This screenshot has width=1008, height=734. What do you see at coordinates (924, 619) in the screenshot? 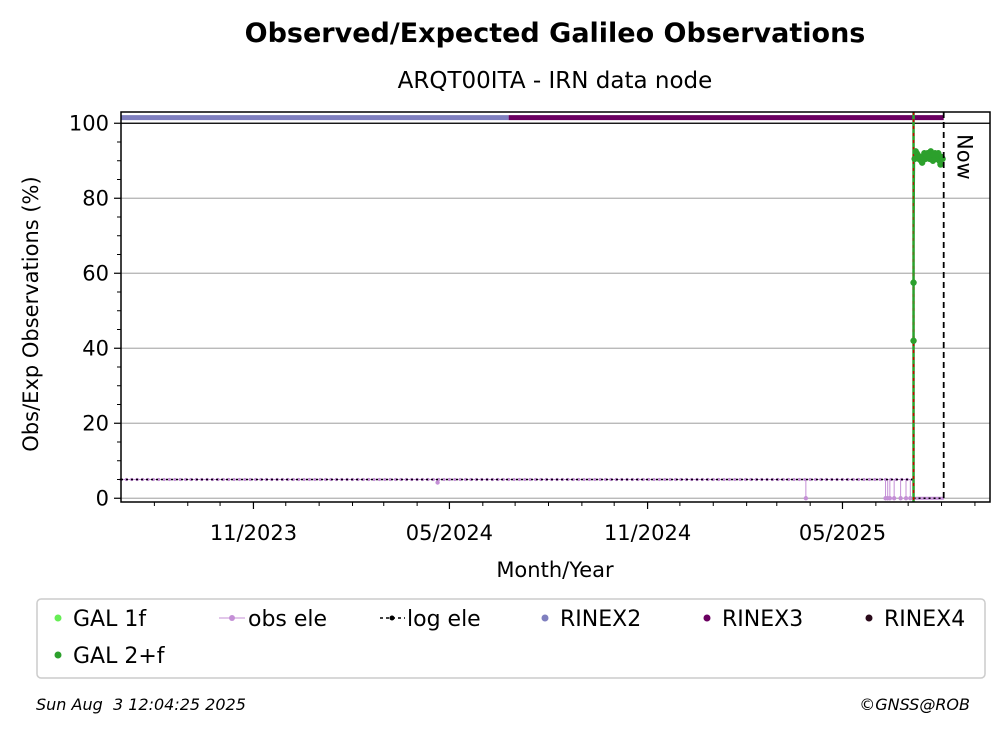
I see `legend-label-rinex4: RINEX4` at bounding box center [924, 619].